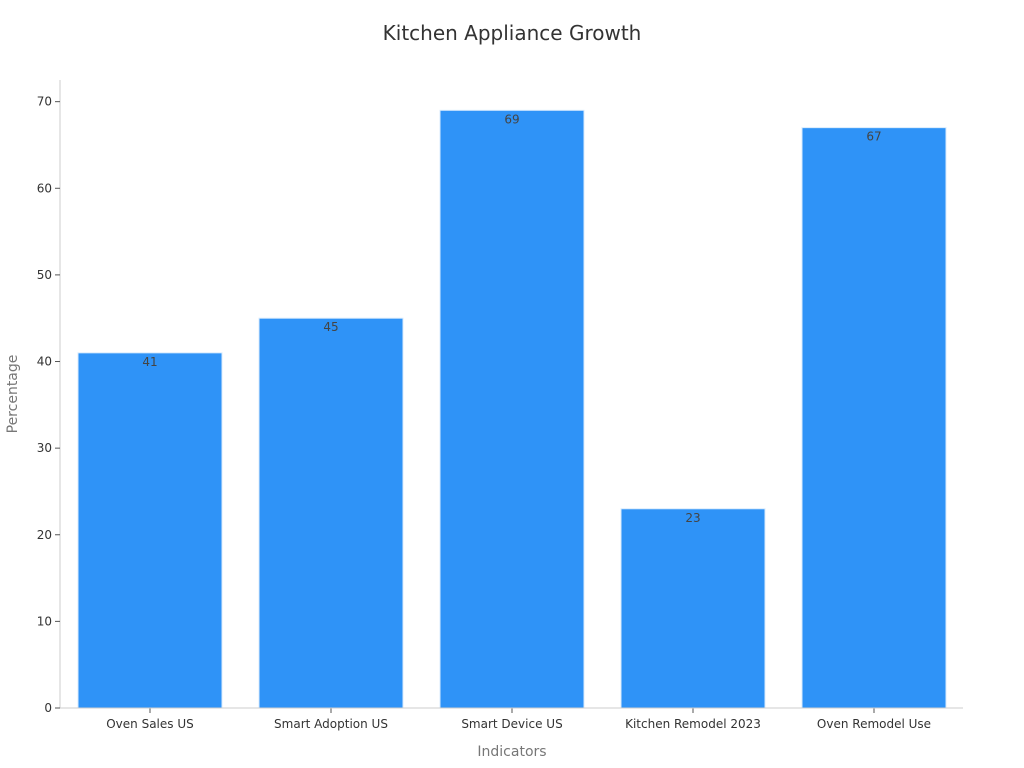  What do you see at coordinates (150, 724) in the screenshot?
I see `x-tick-label-0: Oven Sales US` at bounding box center [150, 724].